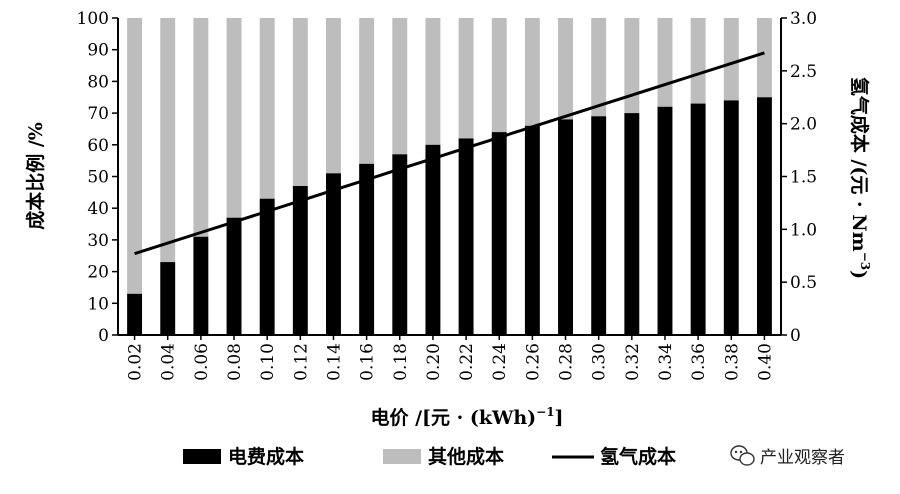  I want to click on x-tick-label: 0.20, so click(434, 362).